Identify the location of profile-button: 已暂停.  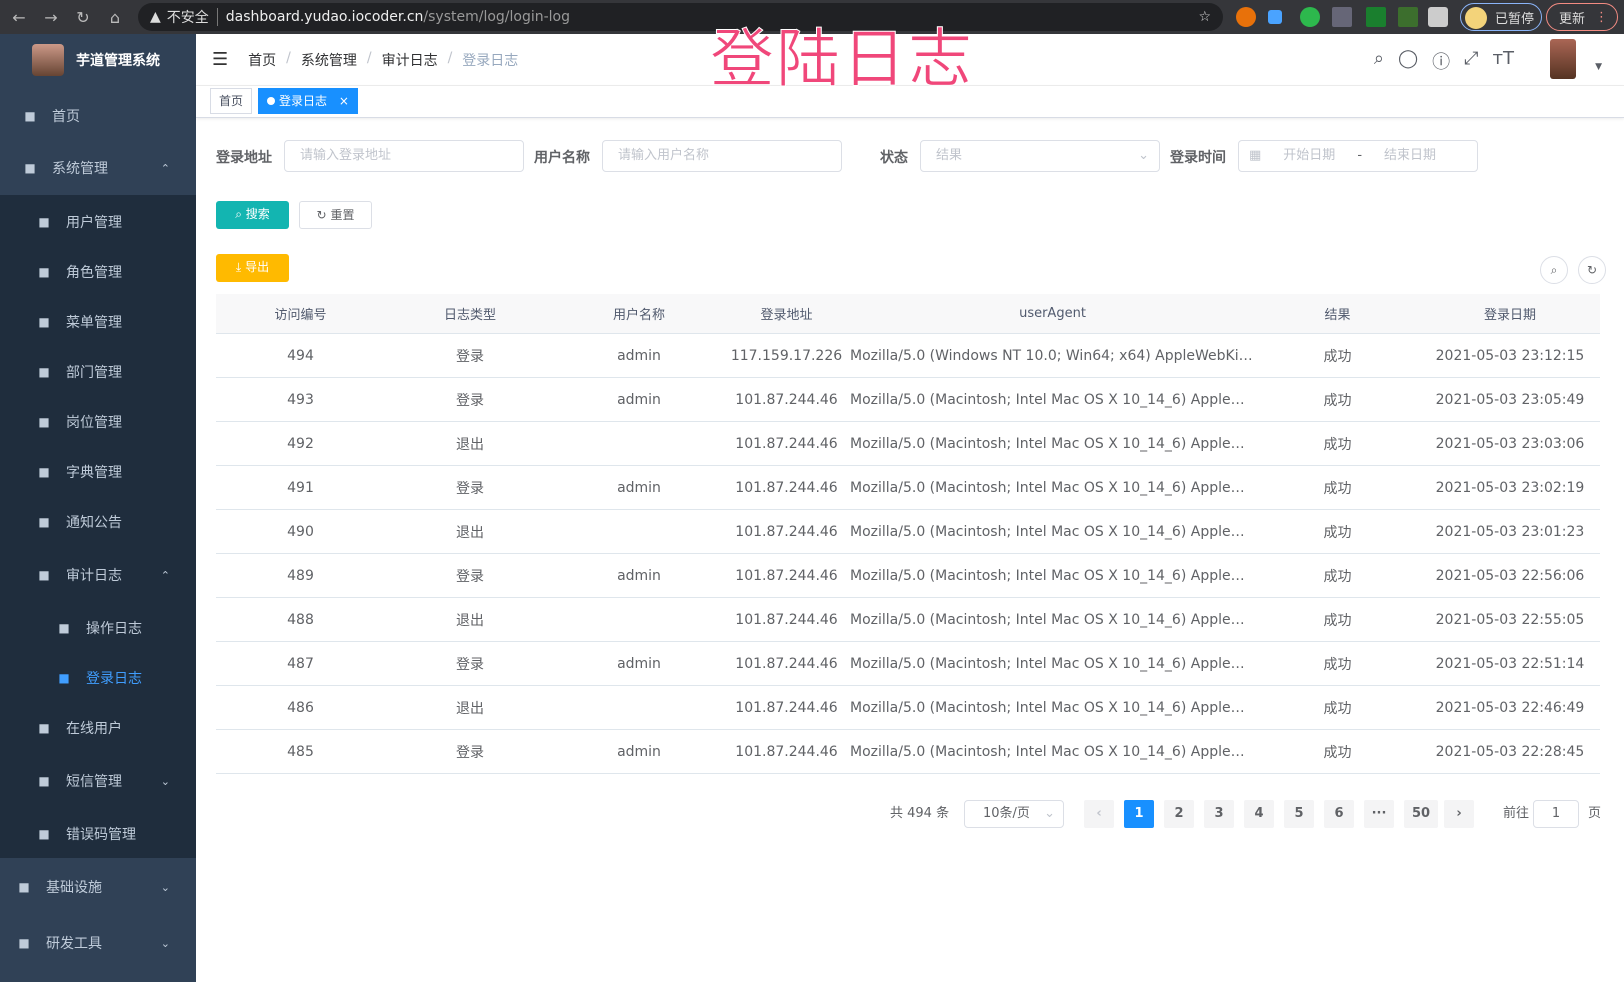
(1501, 17).